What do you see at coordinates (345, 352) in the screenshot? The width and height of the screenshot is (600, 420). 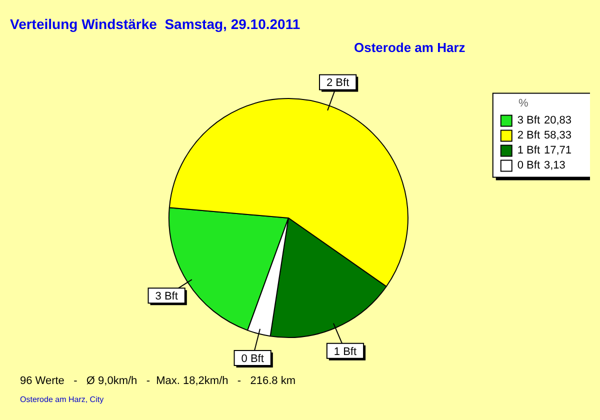 I see `slice-label: 1 Bft` at bounding box center [345, 352].